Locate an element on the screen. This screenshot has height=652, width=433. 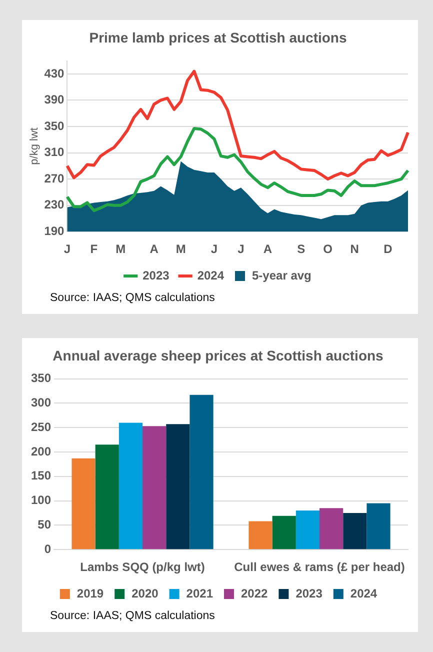
x-tick-label: S is located at coordinates (301, 249).